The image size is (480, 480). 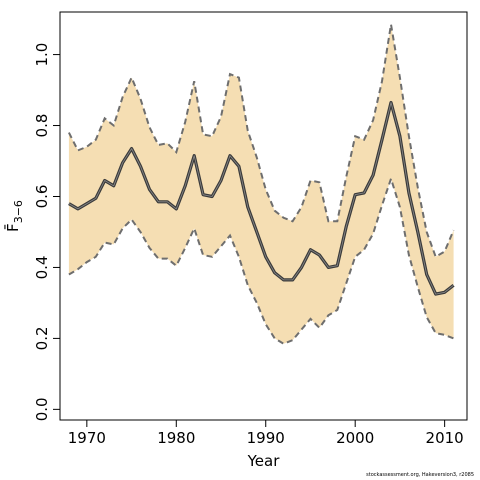 I want to click on y-tick-label: 0.8, so click(x=42, y=126).